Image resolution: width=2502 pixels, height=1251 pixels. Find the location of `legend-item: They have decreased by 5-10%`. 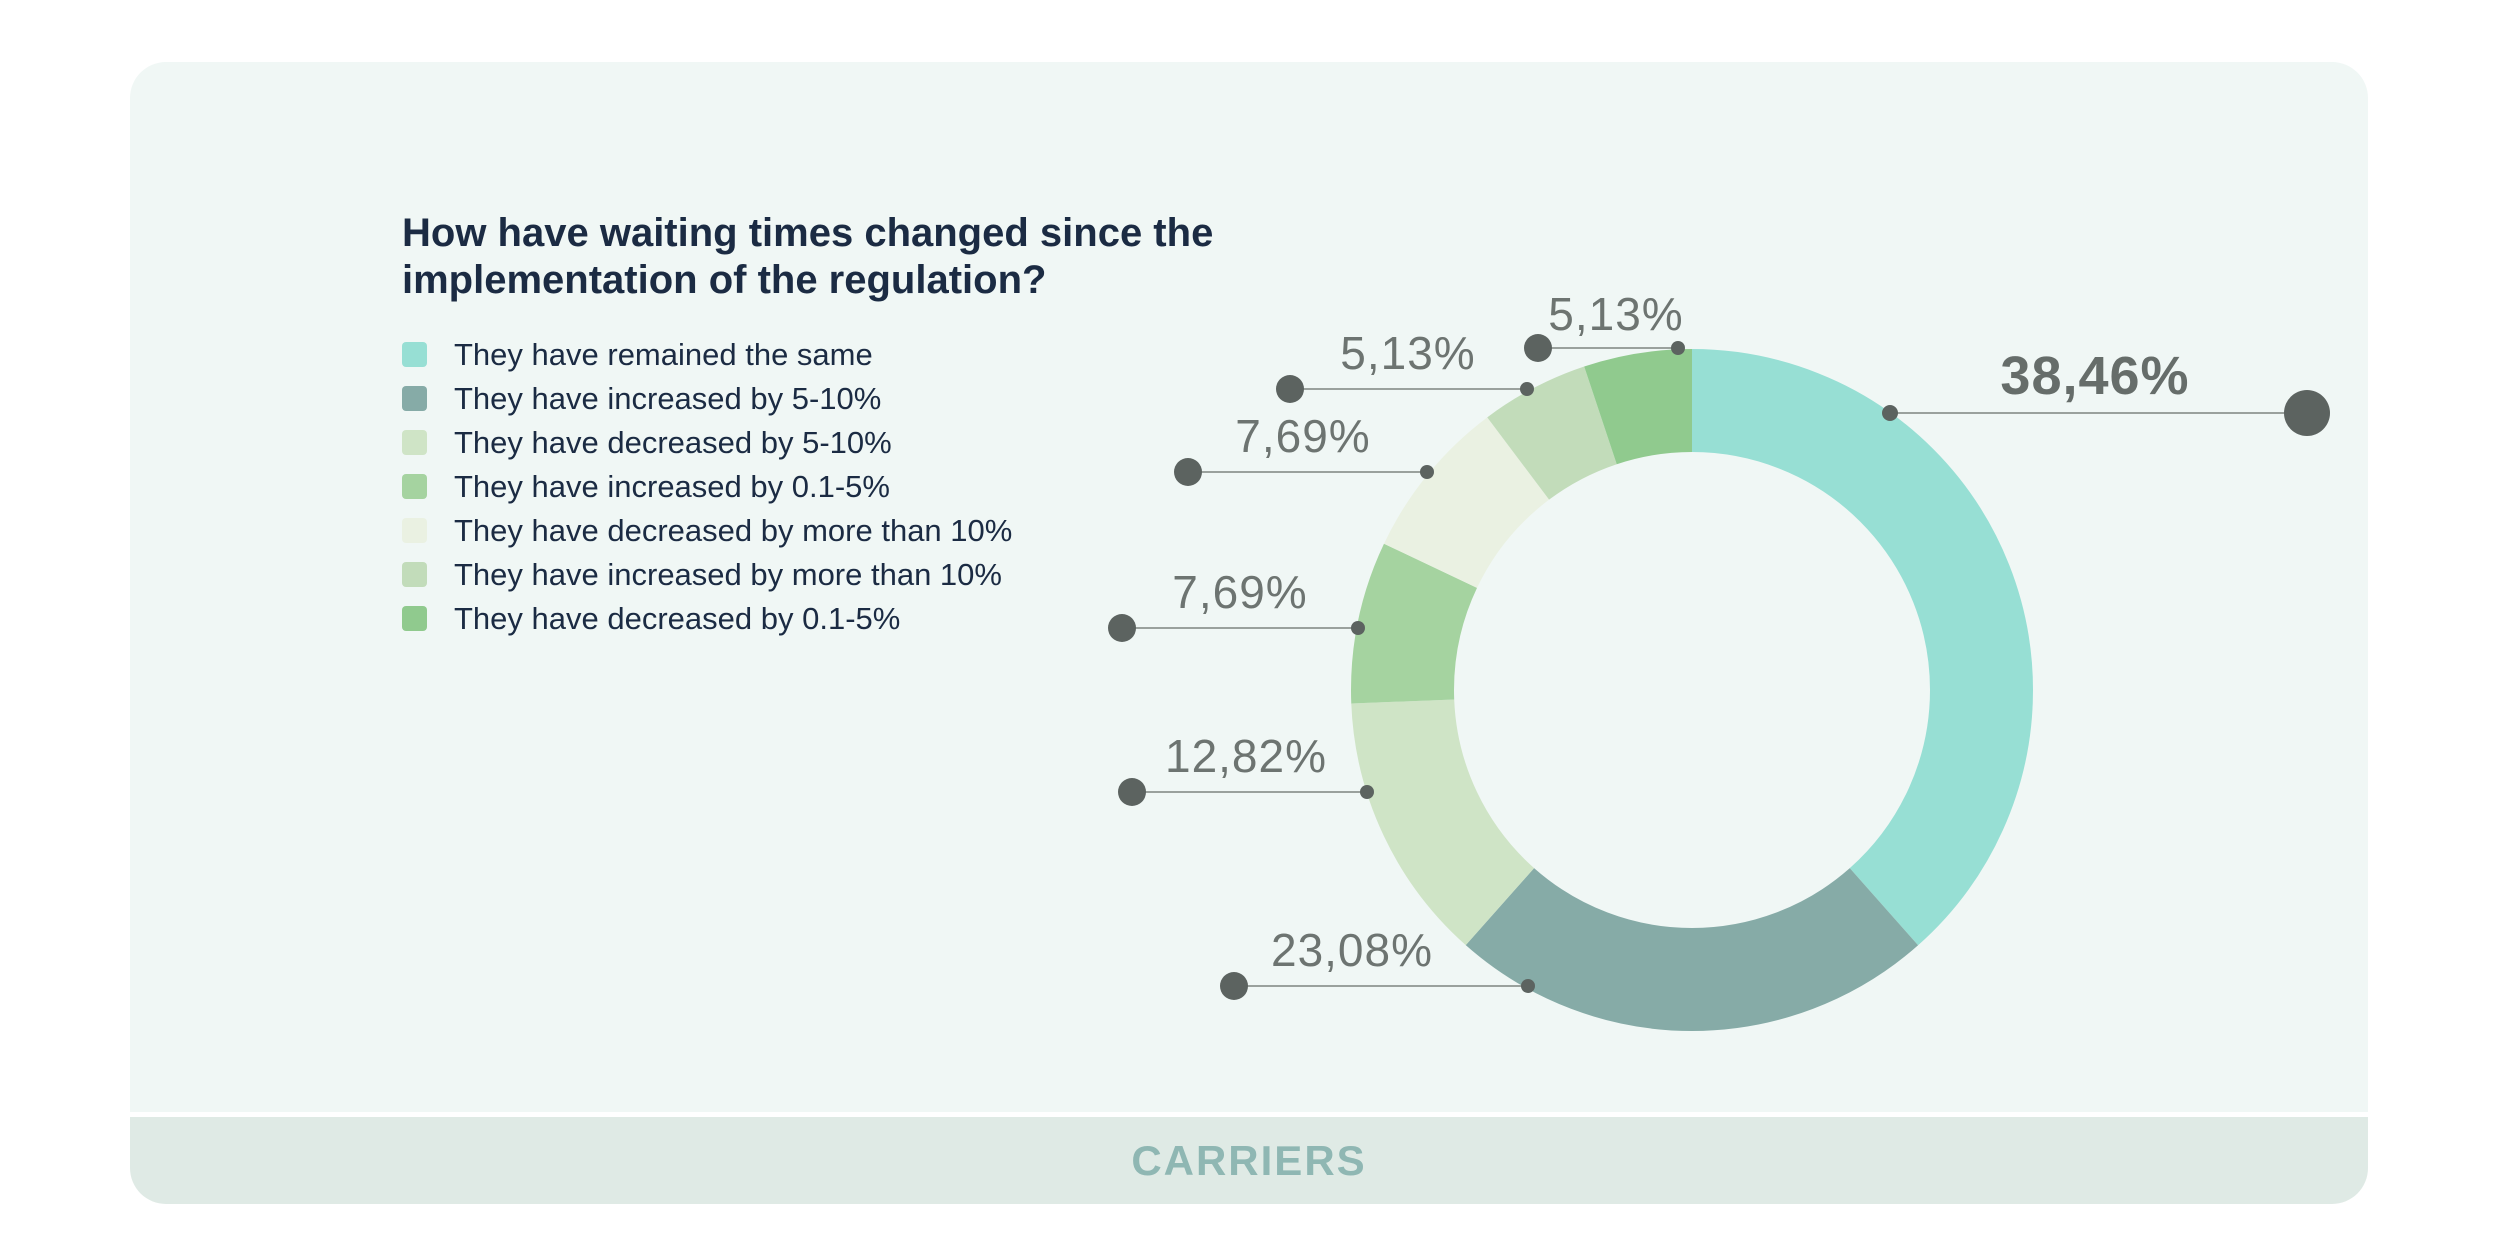

legend-item: They have decreased by 5-10% is located at coordinates (707, 442).